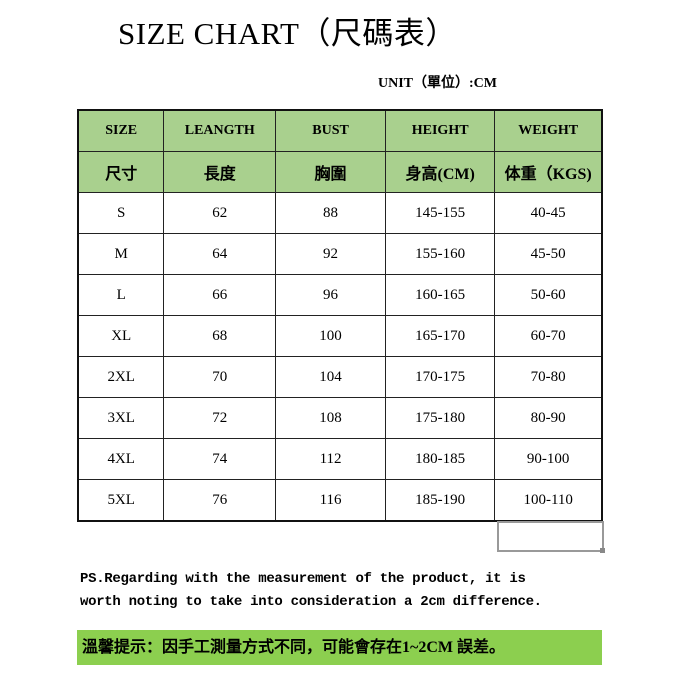 This screenshot has height=680, width=680. What do you see at coordinates (220, 254) in the screenshot?
I see `table-cell: 64` at bounding box center [220, 254].